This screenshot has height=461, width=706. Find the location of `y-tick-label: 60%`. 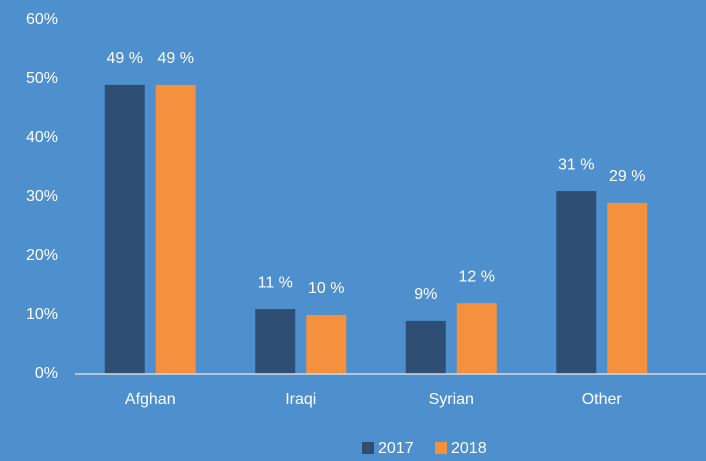

y-tick-label: 60% is located at coordinates (42, 19).